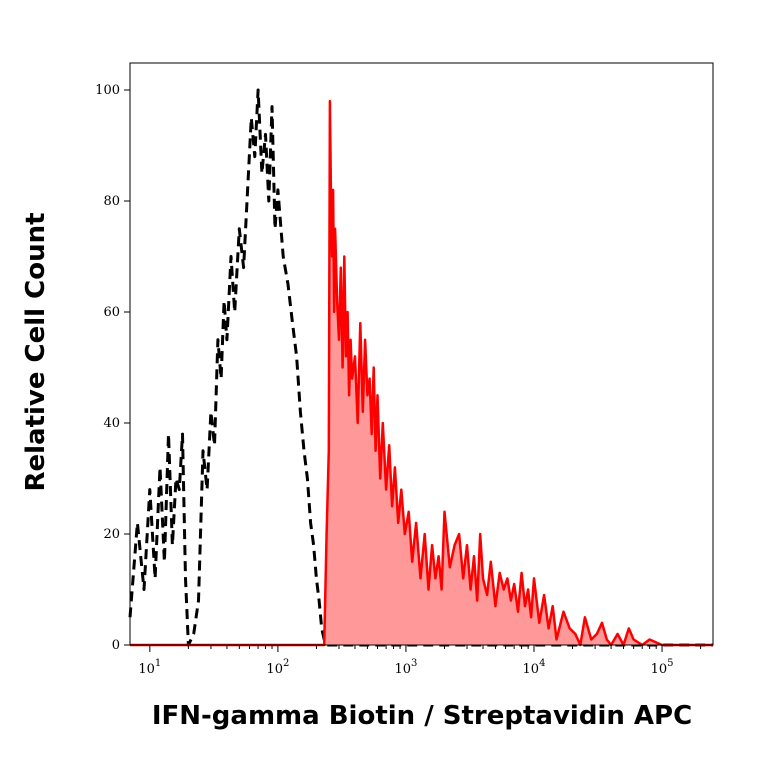  Describe the element at coordinates (149, 667) in the screenshot. I see `x-tick-label-10: 10¹` at that location.